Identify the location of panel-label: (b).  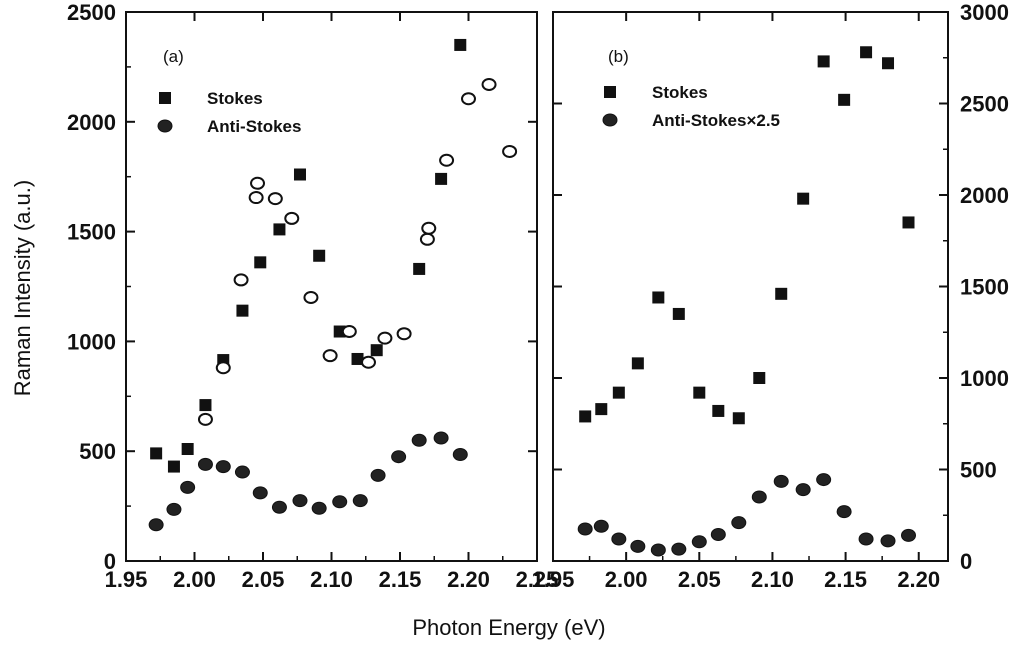
(618, 56).